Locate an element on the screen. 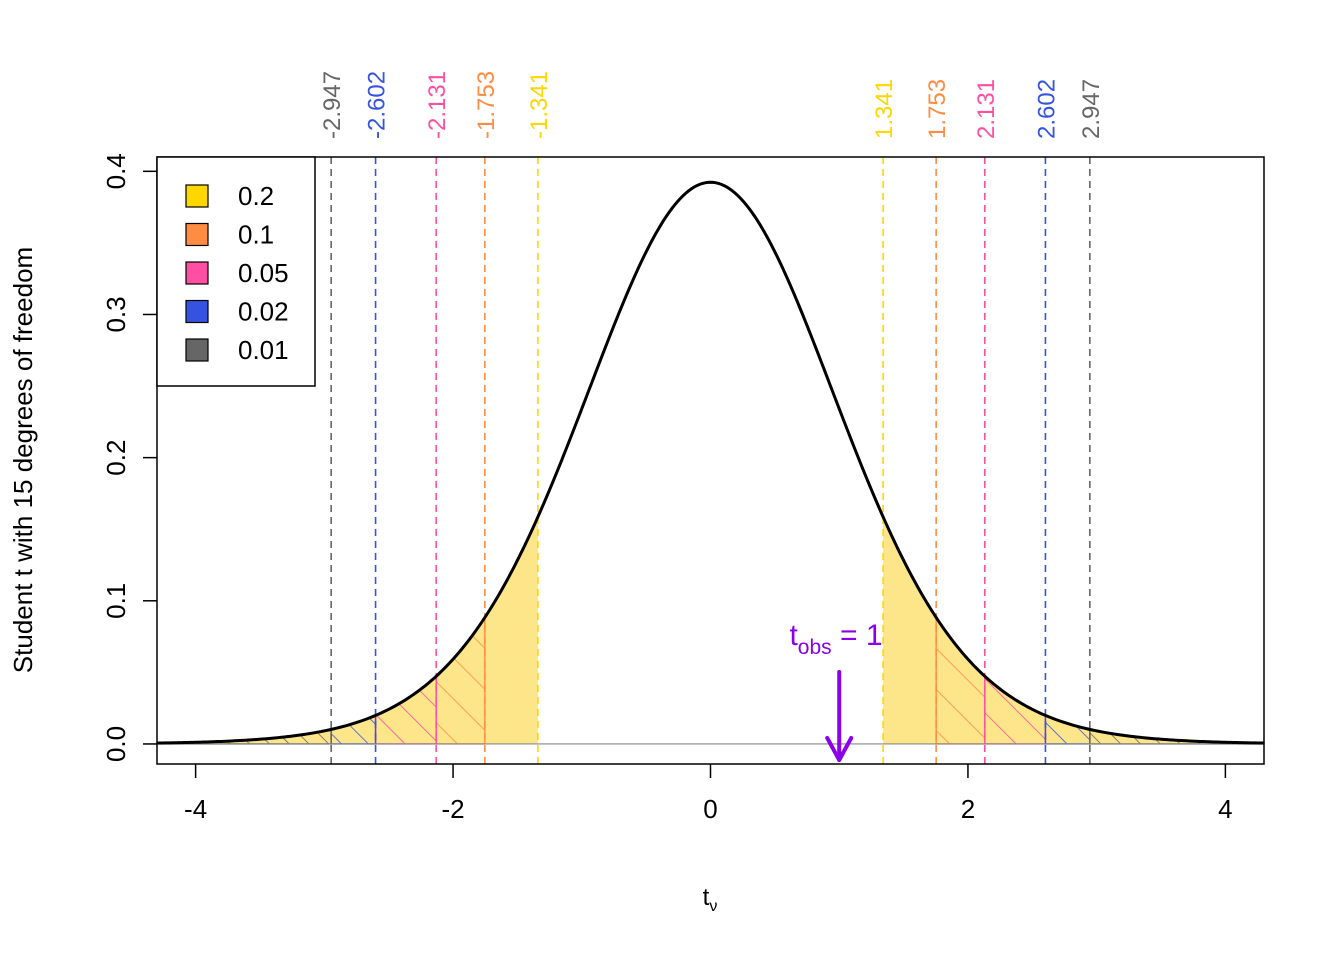  legend: 0.2 0.1 0.05 0.02 0.01 is located at coordinates (236, 271).